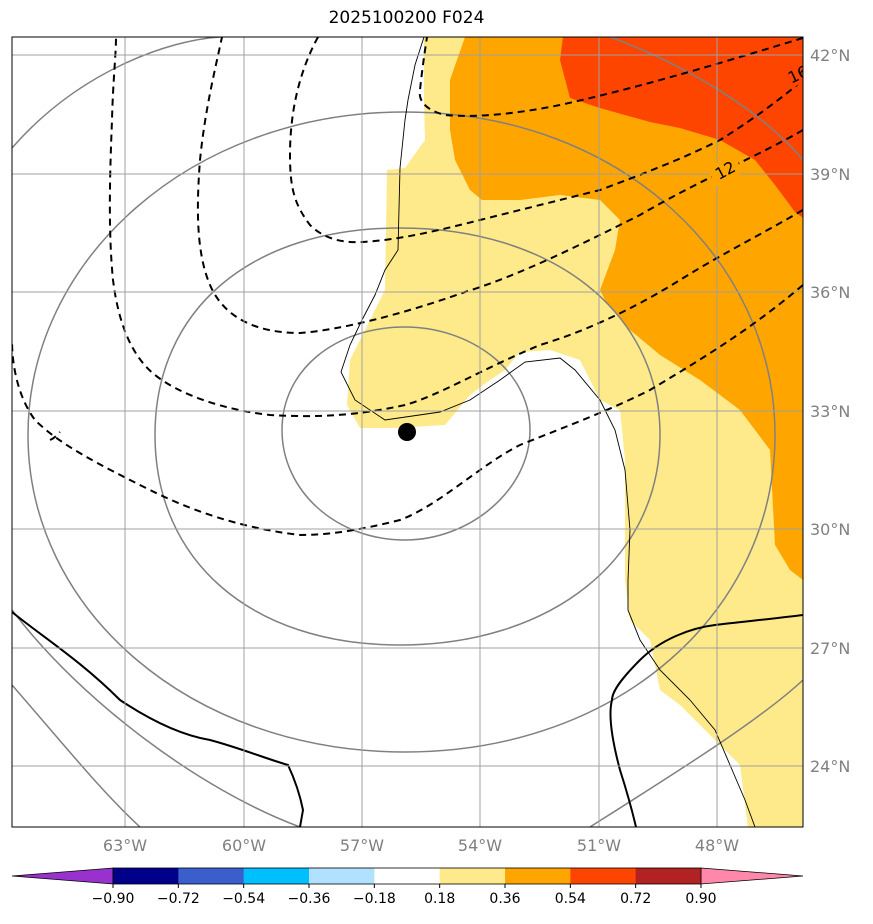 This screenshot has height=924, width=873. I want to click on colorbar-tick-label: 0.36, so click(504, 899).